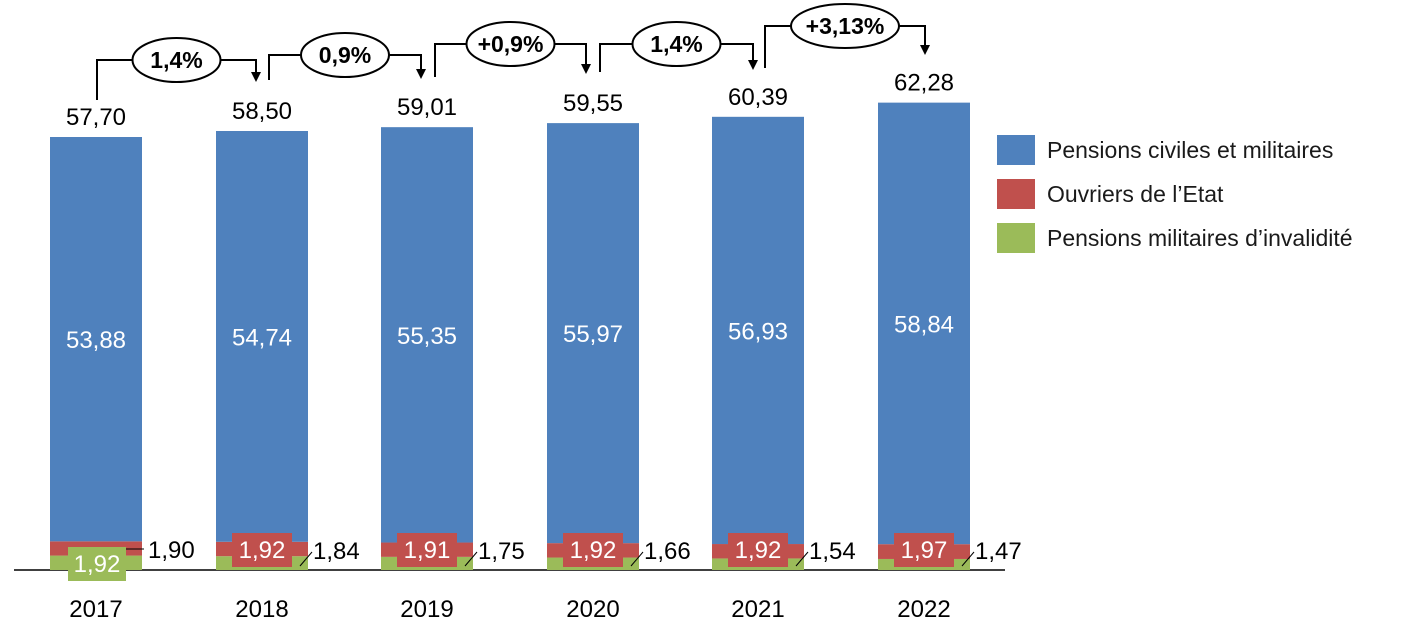 This screenshot has width=1423, height=643. I want to click on data-label-civiles: 53,88, so click(96, 340).